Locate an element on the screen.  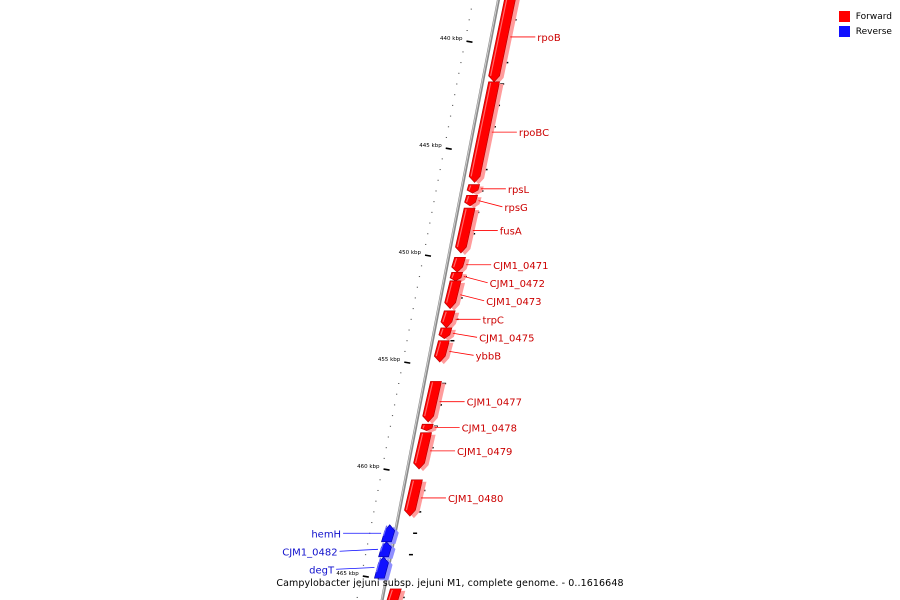
legend-label-reverse: Reverse is located at coordinates (873, 31).